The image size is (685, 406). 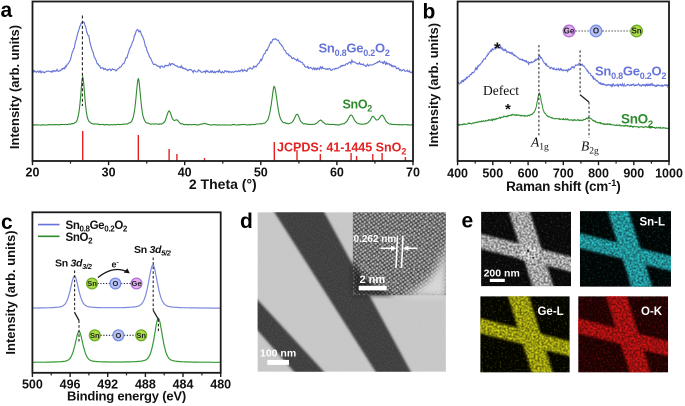 What do you see at coordinates (261, 173) in the screenshot?
I see `svg-text: 50` at bounding box center [261, 173].